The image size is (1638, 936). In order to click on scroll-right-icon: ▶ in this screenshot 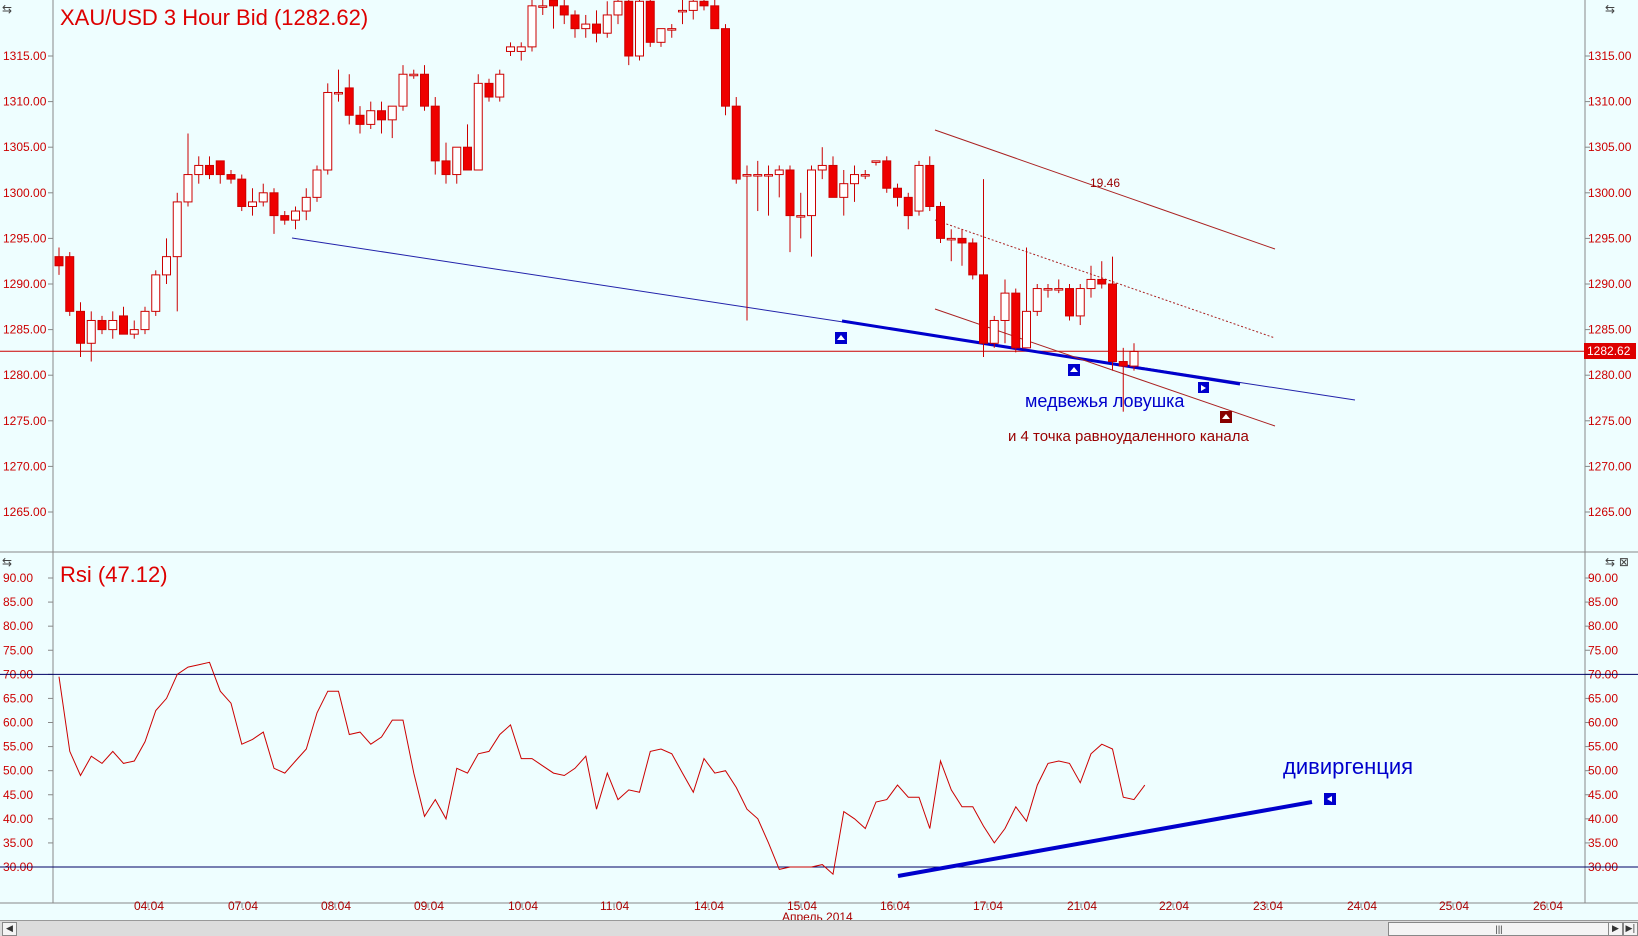, I will do `click(1615, 929)`.